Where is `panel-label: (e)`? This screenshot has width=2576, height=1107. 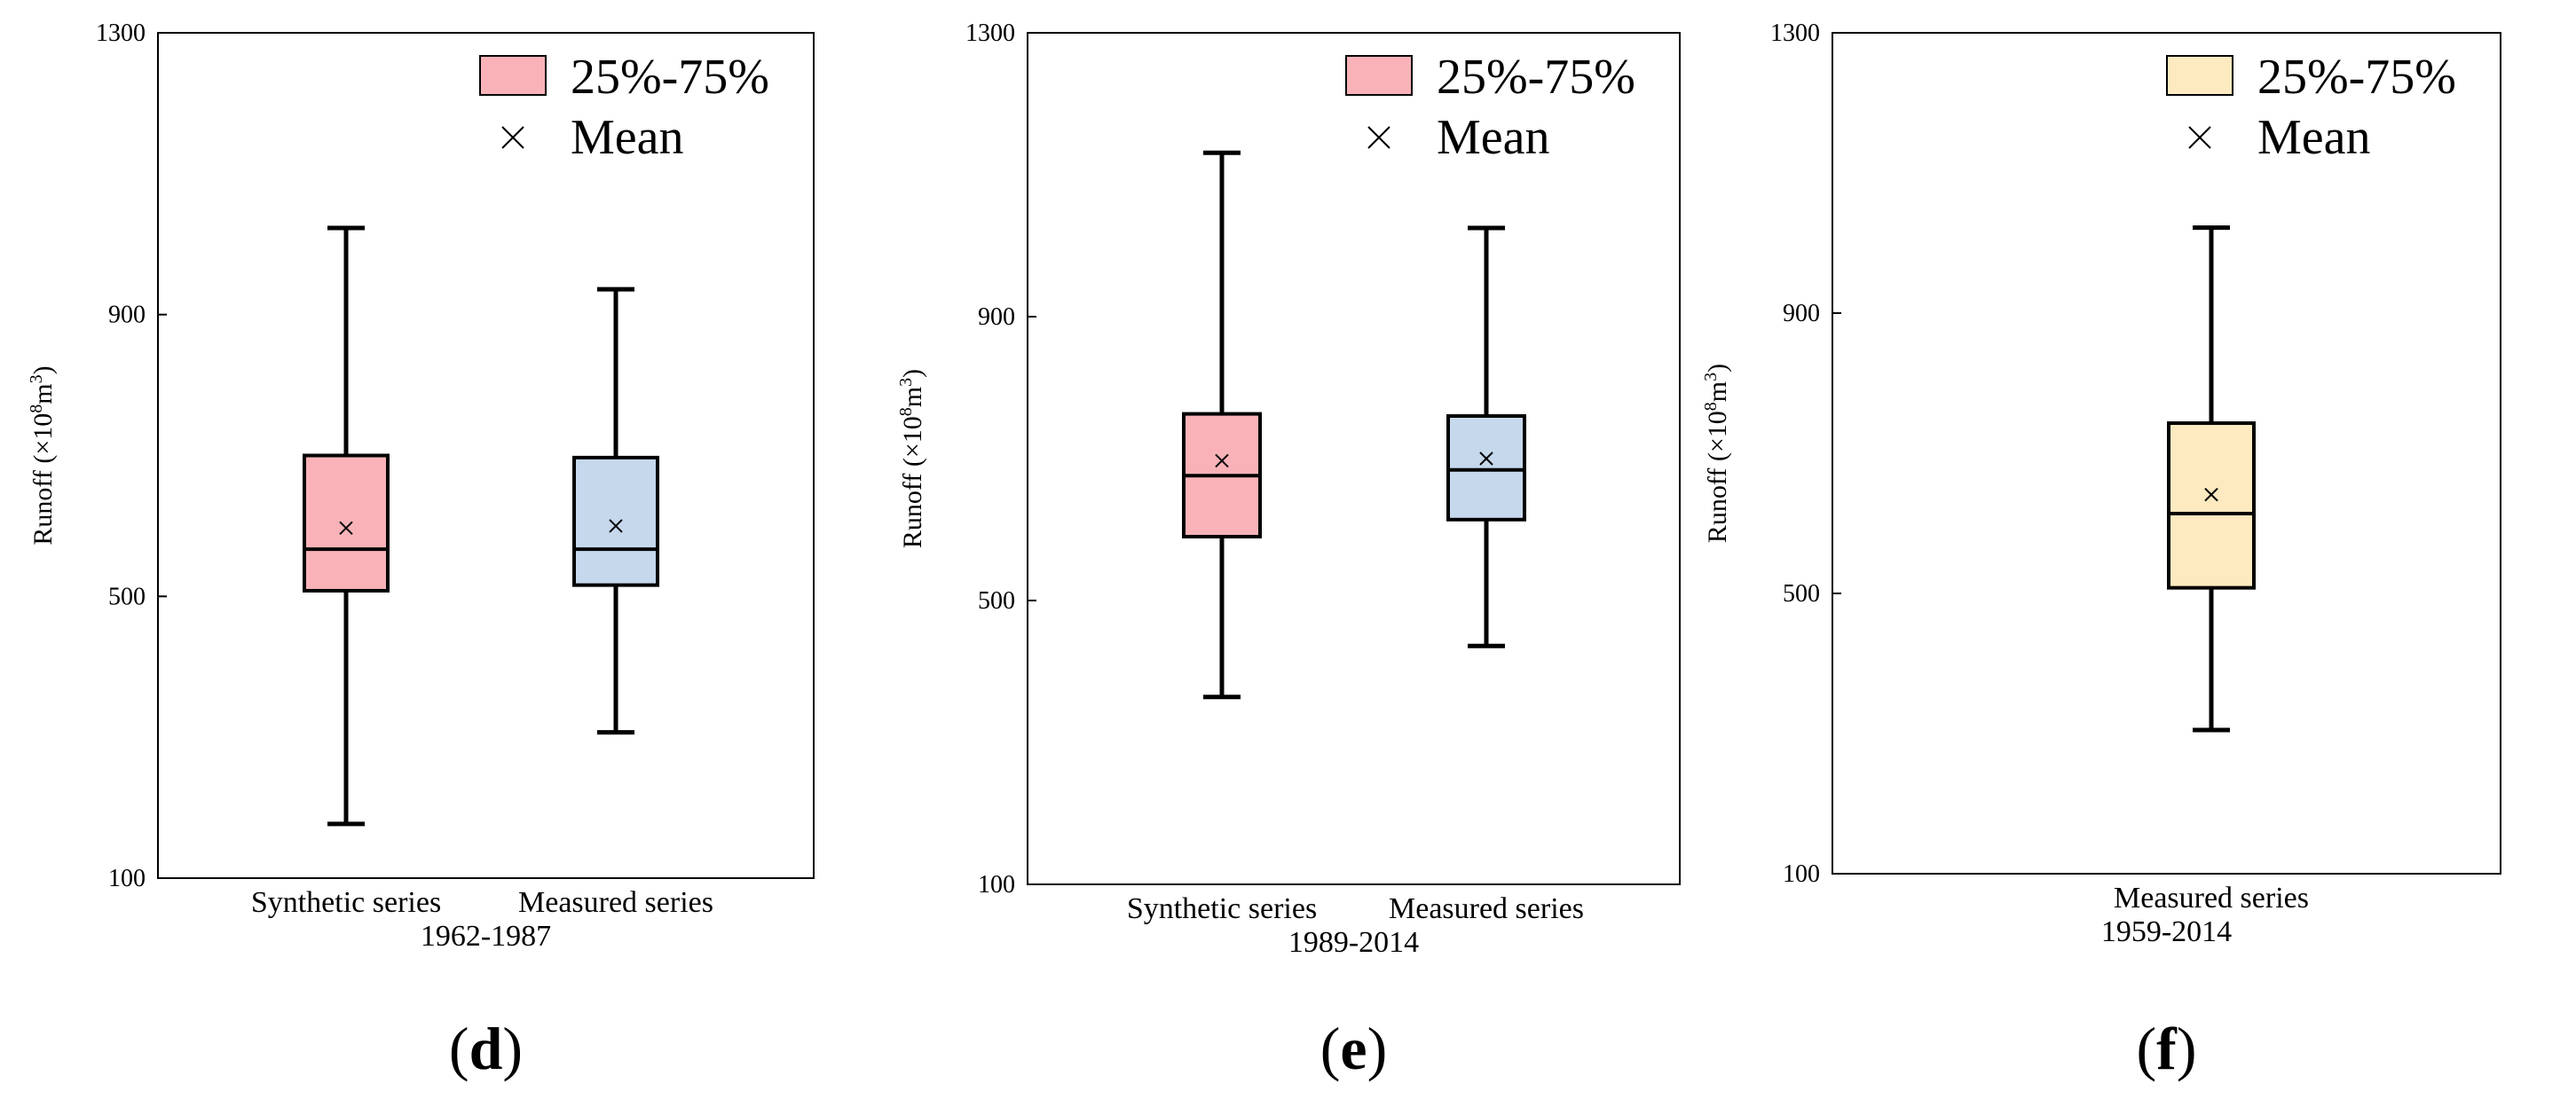
panel-label: (e) is located at coordinates (1354, 1048).